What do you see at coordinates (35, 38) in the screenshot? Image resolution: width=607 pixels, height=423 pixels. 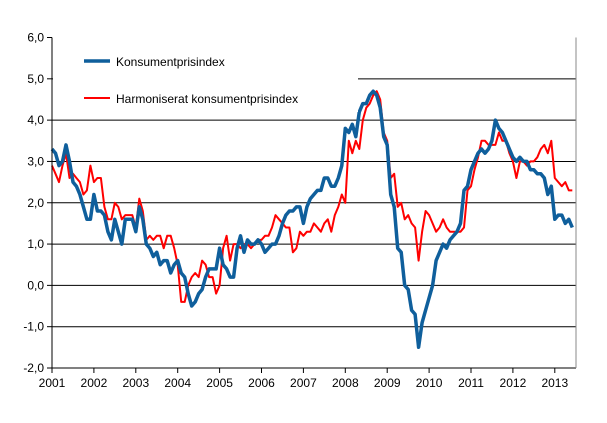 I see `y-tick-label: 6,0` at bounding box center [35, 38].